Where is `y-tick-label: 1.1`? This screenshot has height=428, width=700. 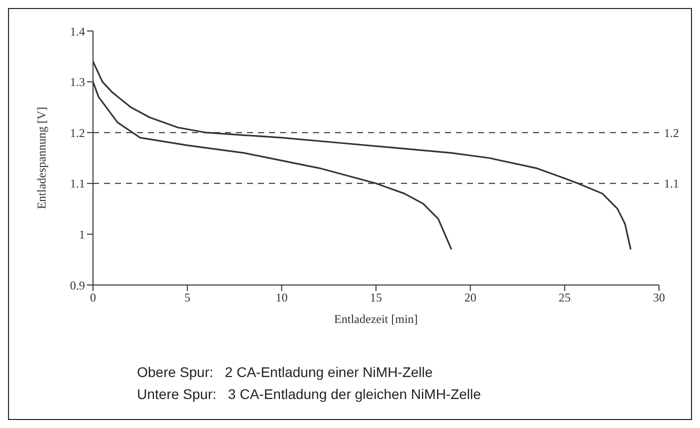
y-tick-label: 1.1 is located at coordinates (77, 183).